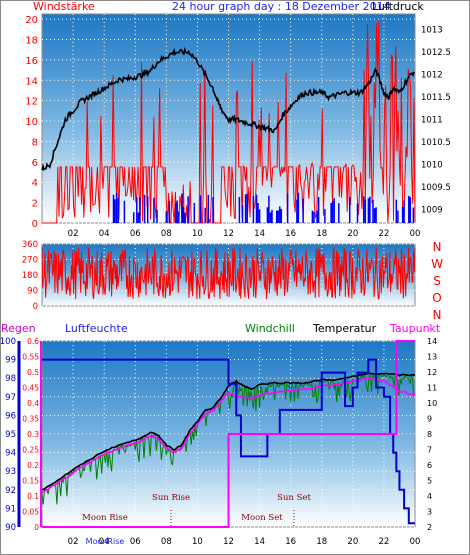 This screenshot has width=470, height=555. I want to click on rain-tick: 0.1, so click(33, 496).